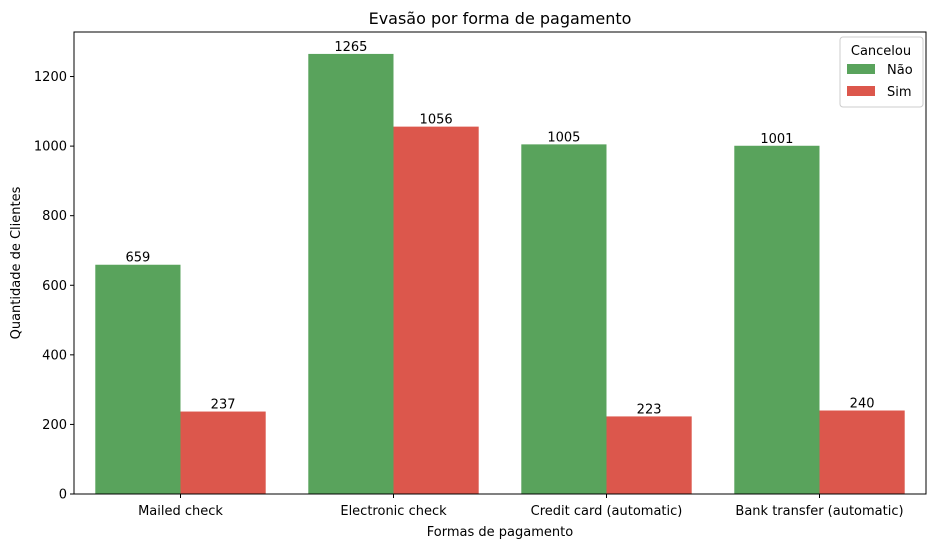 The width and height of the screenshot is (936, 547). What do you see at coordinates (393, 511) in the screenshot?
I see `x-tick-label-electronic-check: Electronic check` at bounding box center [393, 511].